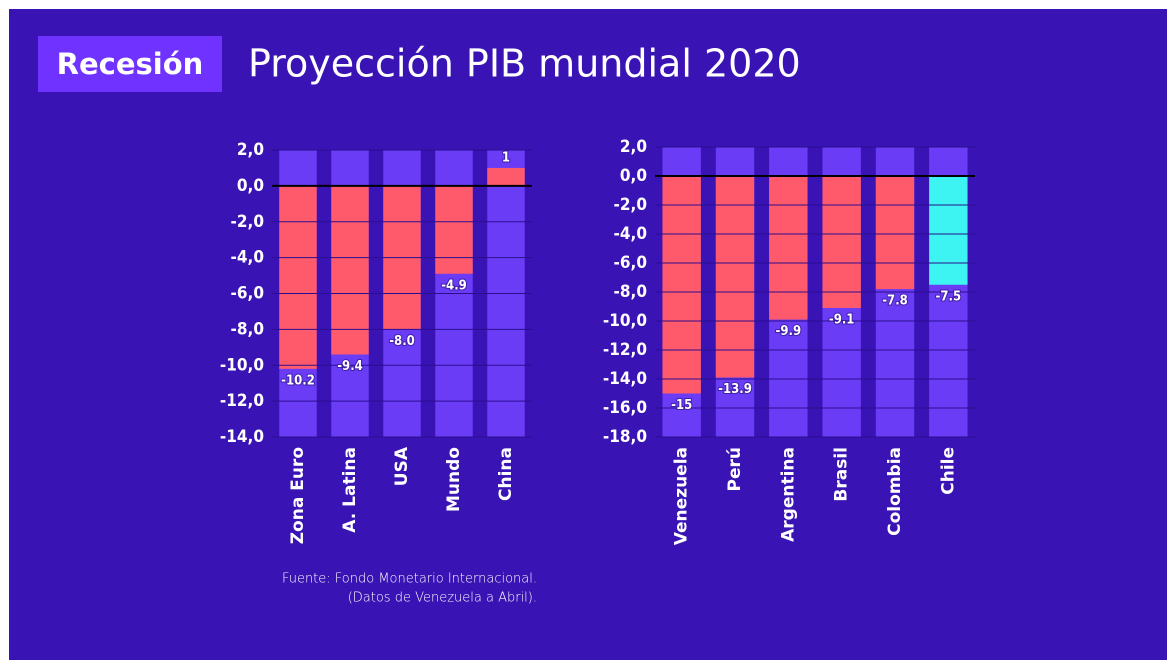 This screenshot has height=669, width=1174. I want to click on x-tick-label: USA, so click(402, 466).